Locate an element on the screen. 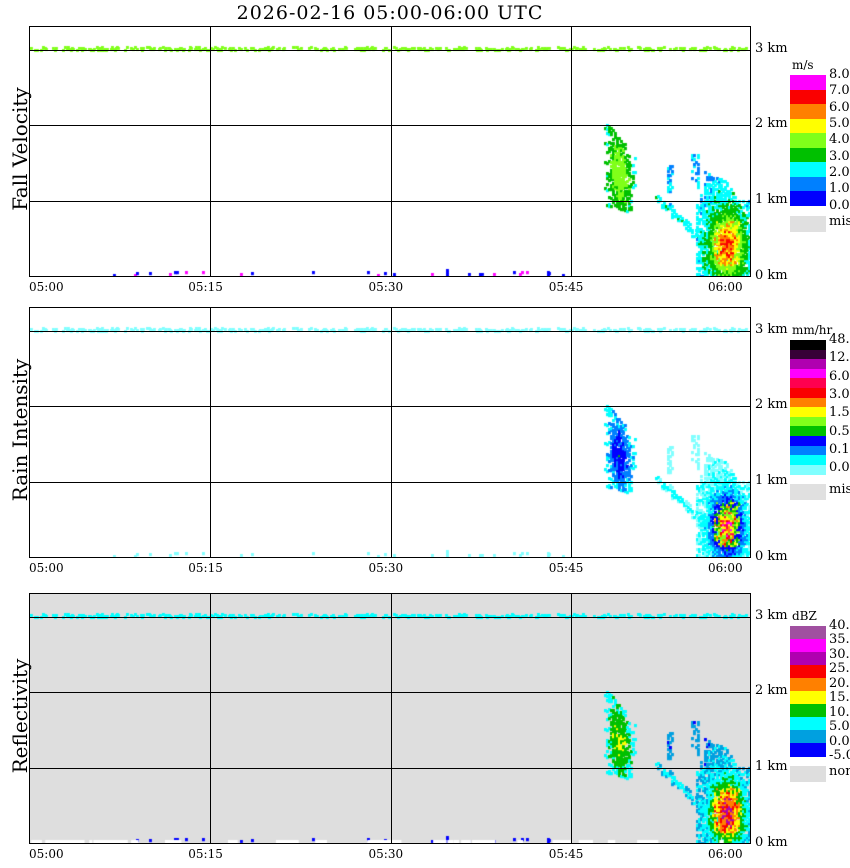  colorbar-tick-fall-velocity-6: 2.0 is located at coordinates (839, 172).